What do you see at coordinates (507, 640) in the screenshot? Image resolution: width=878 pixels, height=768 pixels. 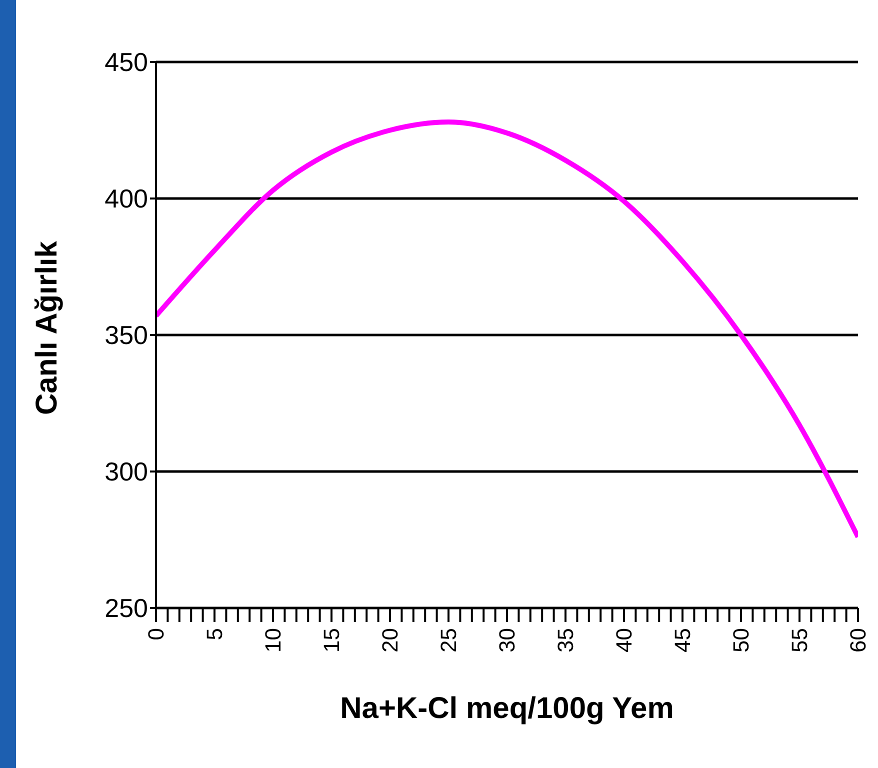 I see `x-tick-label: 30` at bounding box center [507, 640].